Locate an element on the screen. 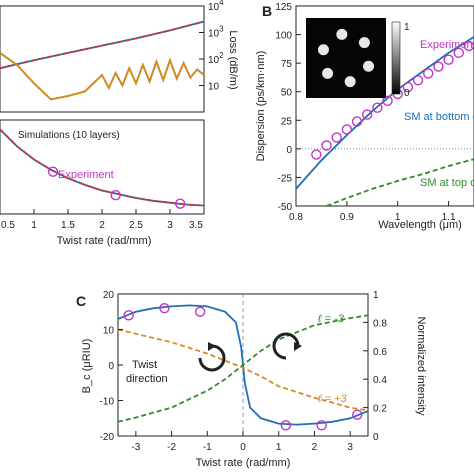 The image size is (474, 474). panel-a-bottom-xaxis: 0.5 1 1.5 2 2.5 3 3.5 is located at coordinates (102, 220).